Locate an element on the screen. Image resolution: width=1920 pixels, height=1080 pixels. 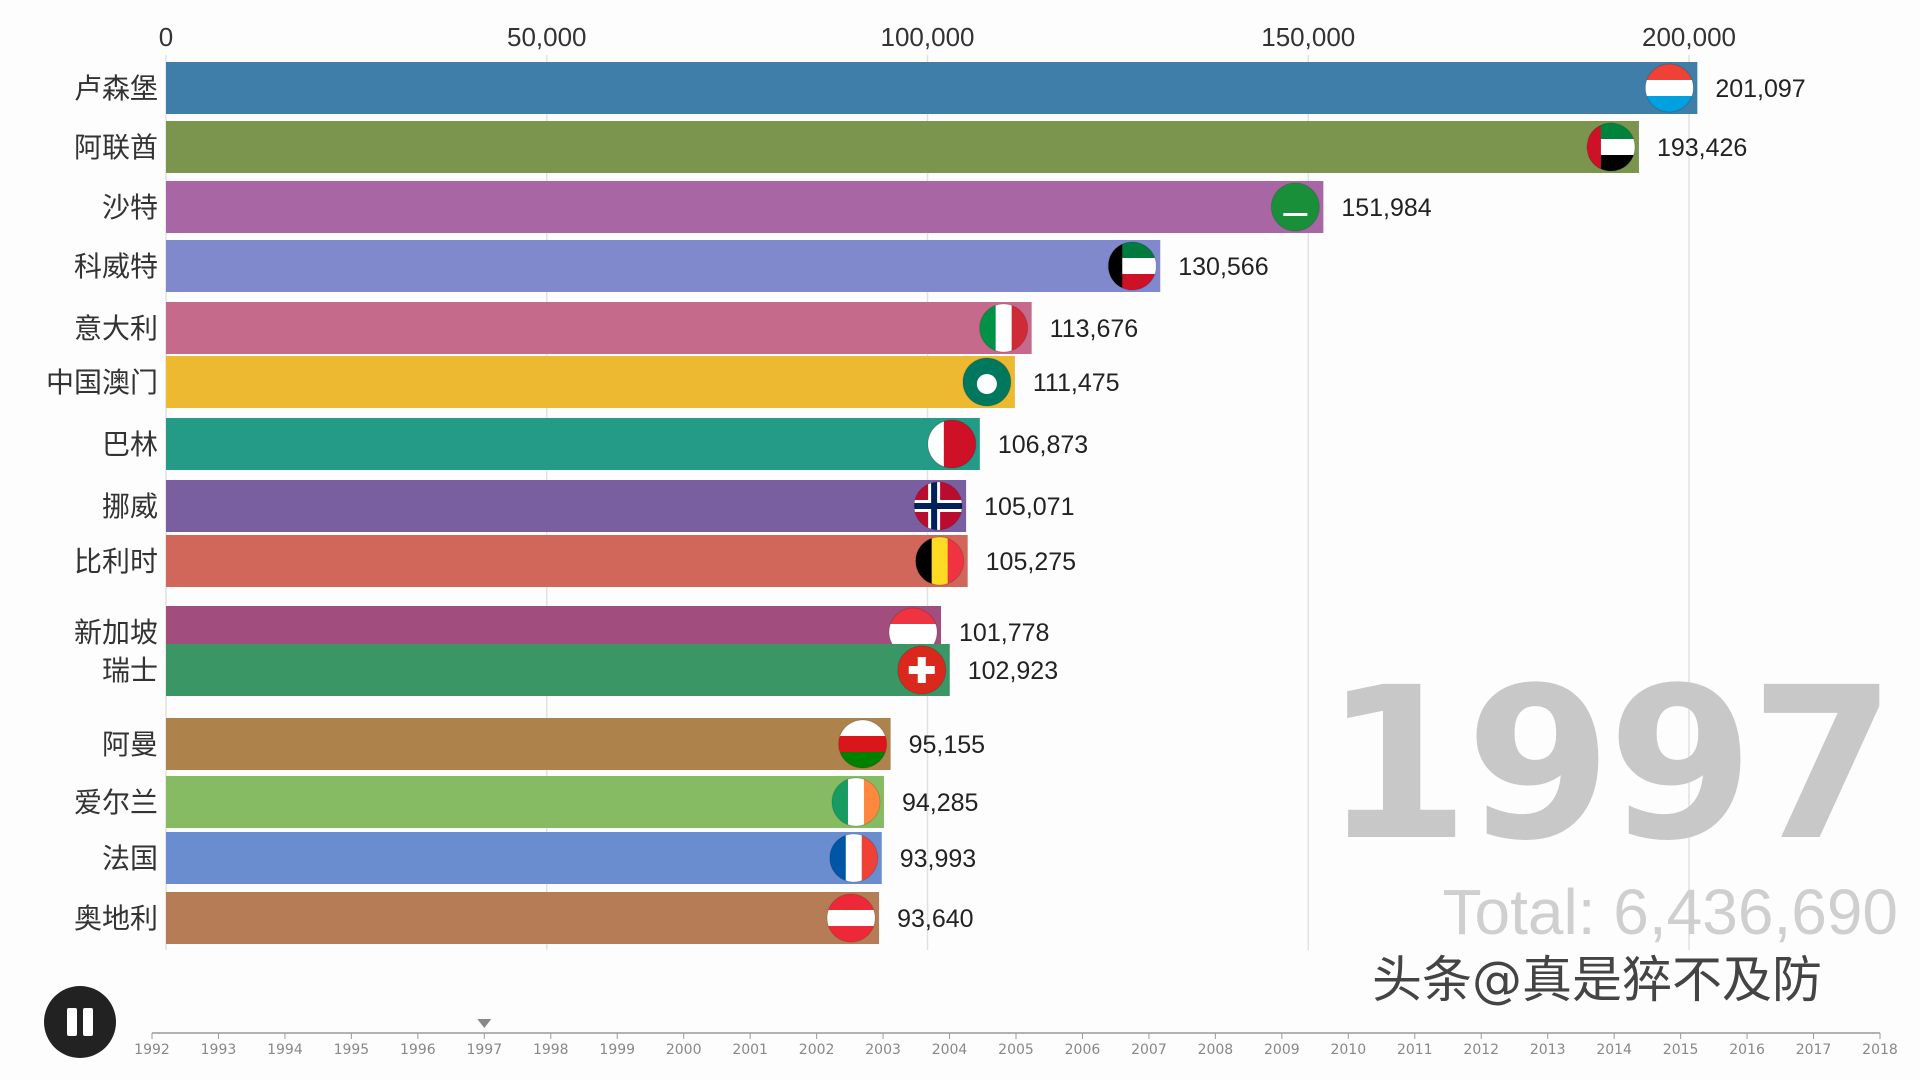
timeline-year-label: 2011 is located at coordinates (1415, 1050).